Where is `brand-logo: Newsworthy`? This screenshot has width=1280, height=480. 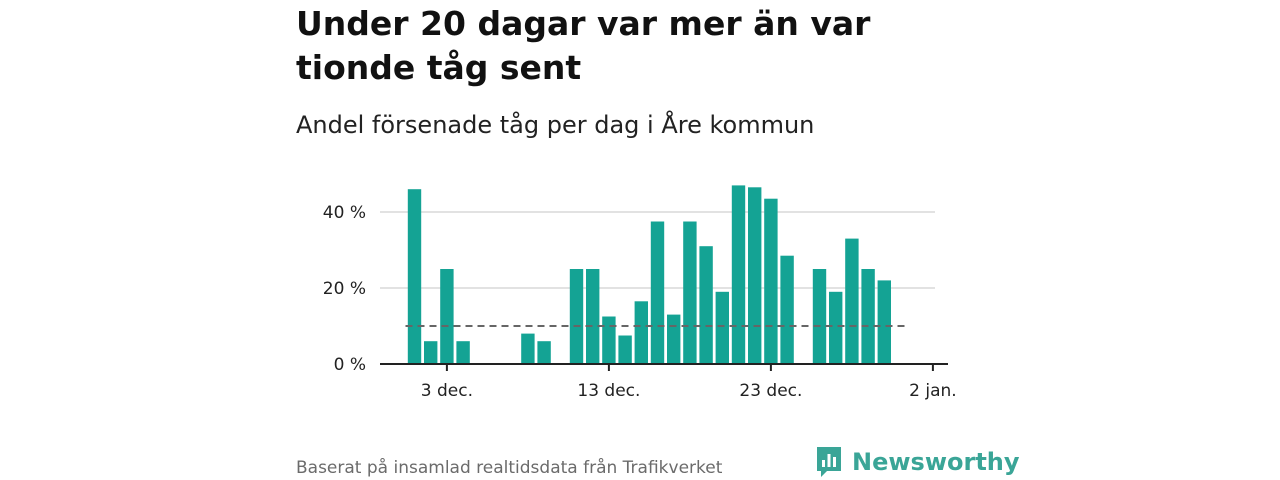
brand-logo: Newsworthy is located at coordinates (917, 462).